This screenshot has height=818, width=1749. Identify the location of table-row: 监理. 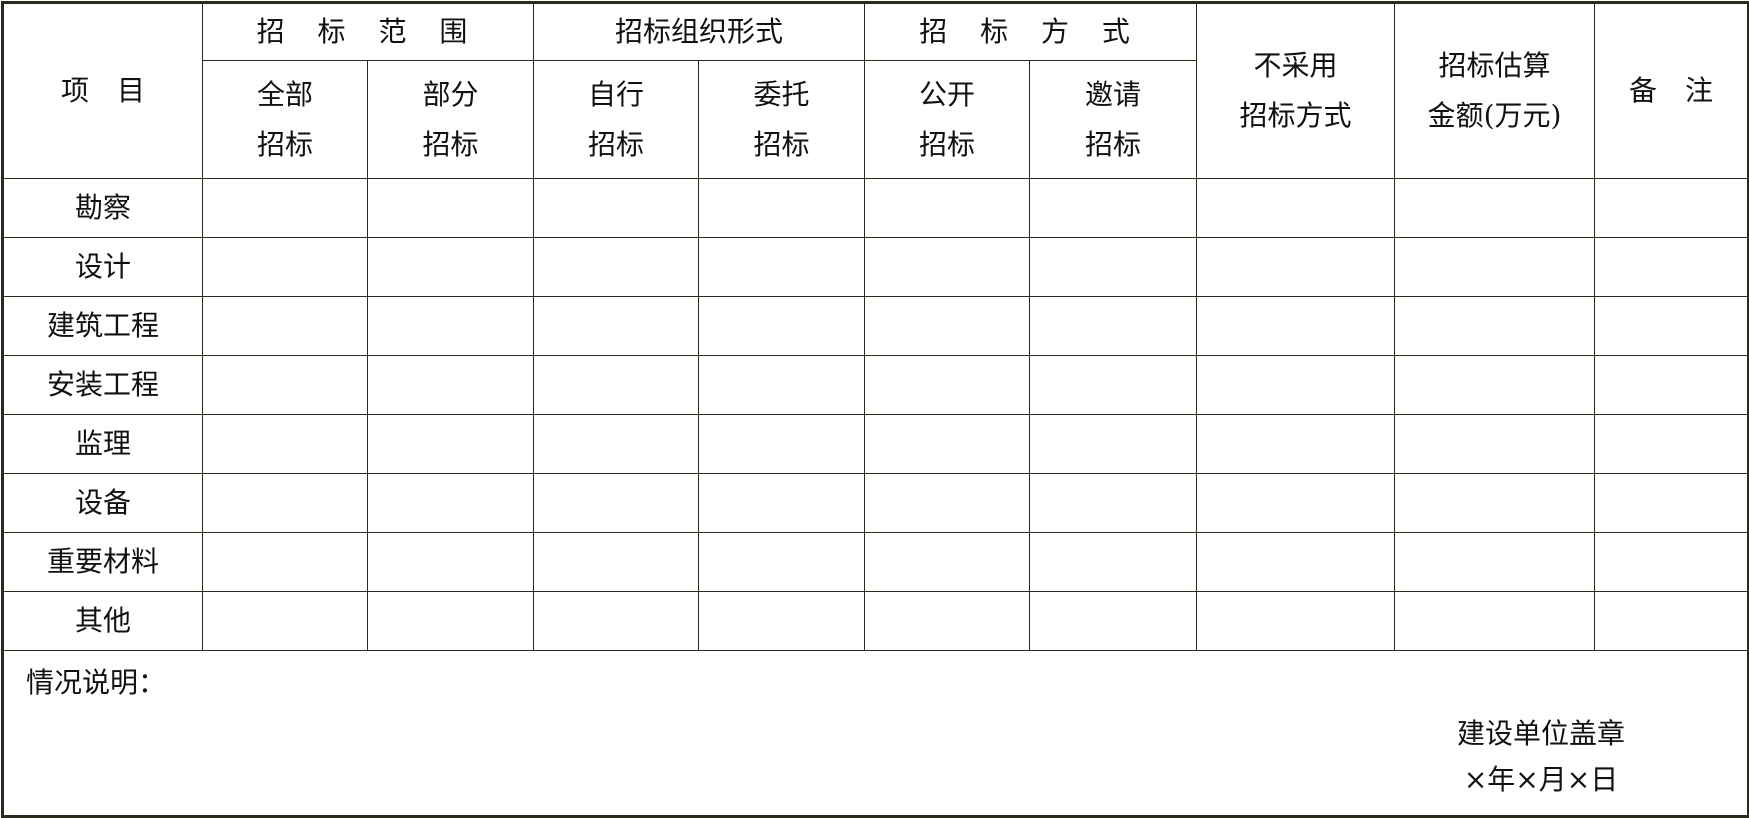
(875, 444).